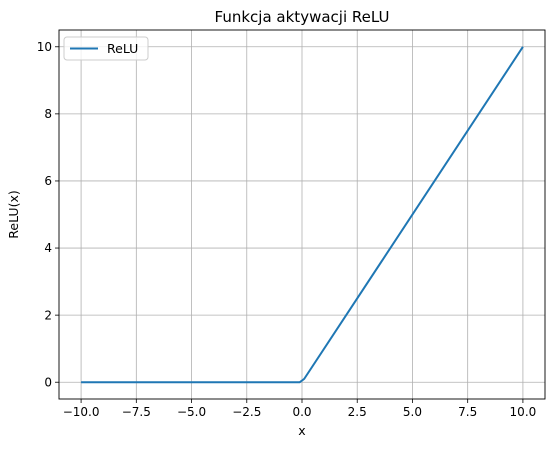 The height and width of the screenshot is (453, 558). Describe the element at coordinates (48, 114) in the screenshot. I see `y-tick-label: 8` at that location.